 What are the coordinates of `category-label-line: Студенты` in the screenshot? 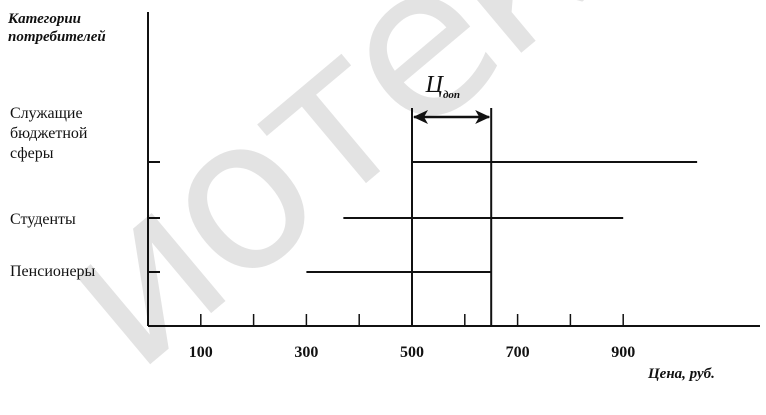 It's located at (43, 219).